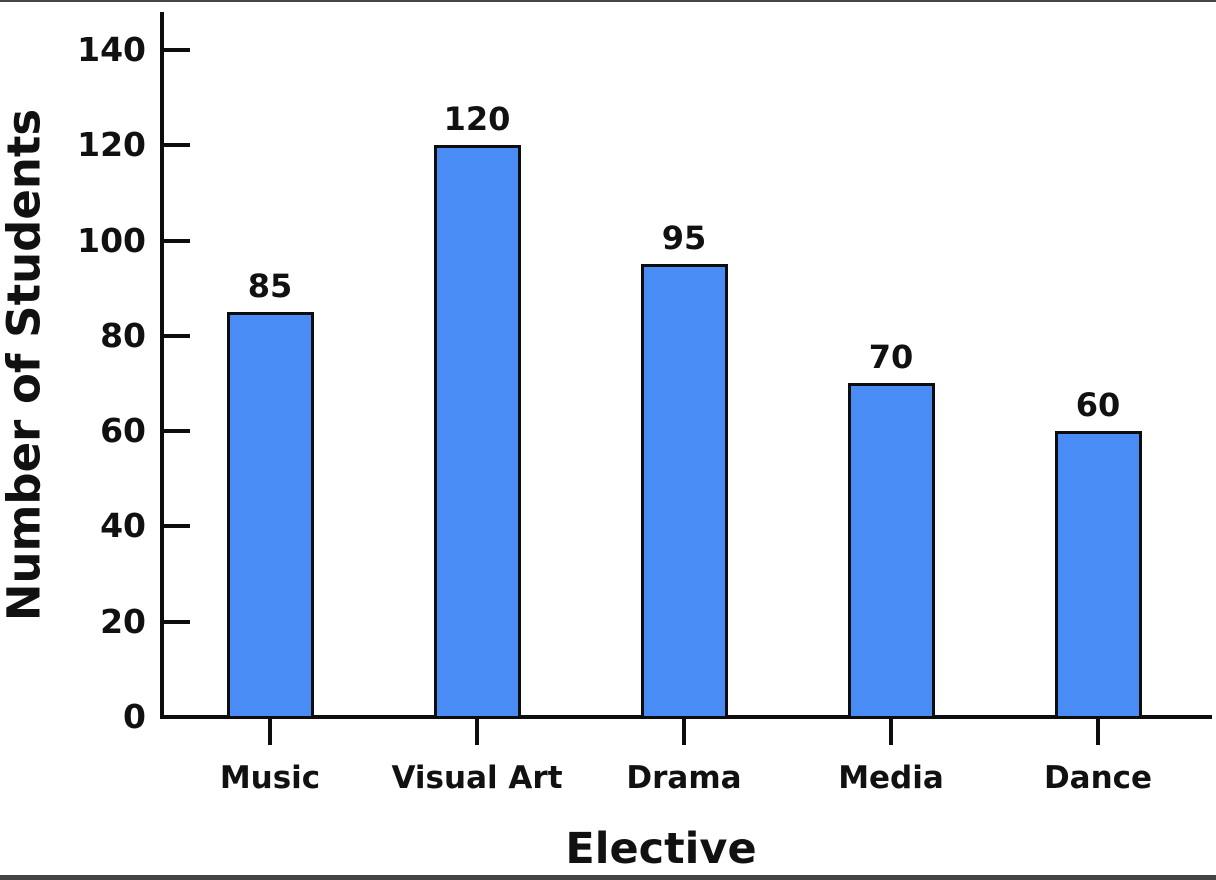 The image size is (1216, 880). I want to click on y-tick-label: 100, so click(111, 240).